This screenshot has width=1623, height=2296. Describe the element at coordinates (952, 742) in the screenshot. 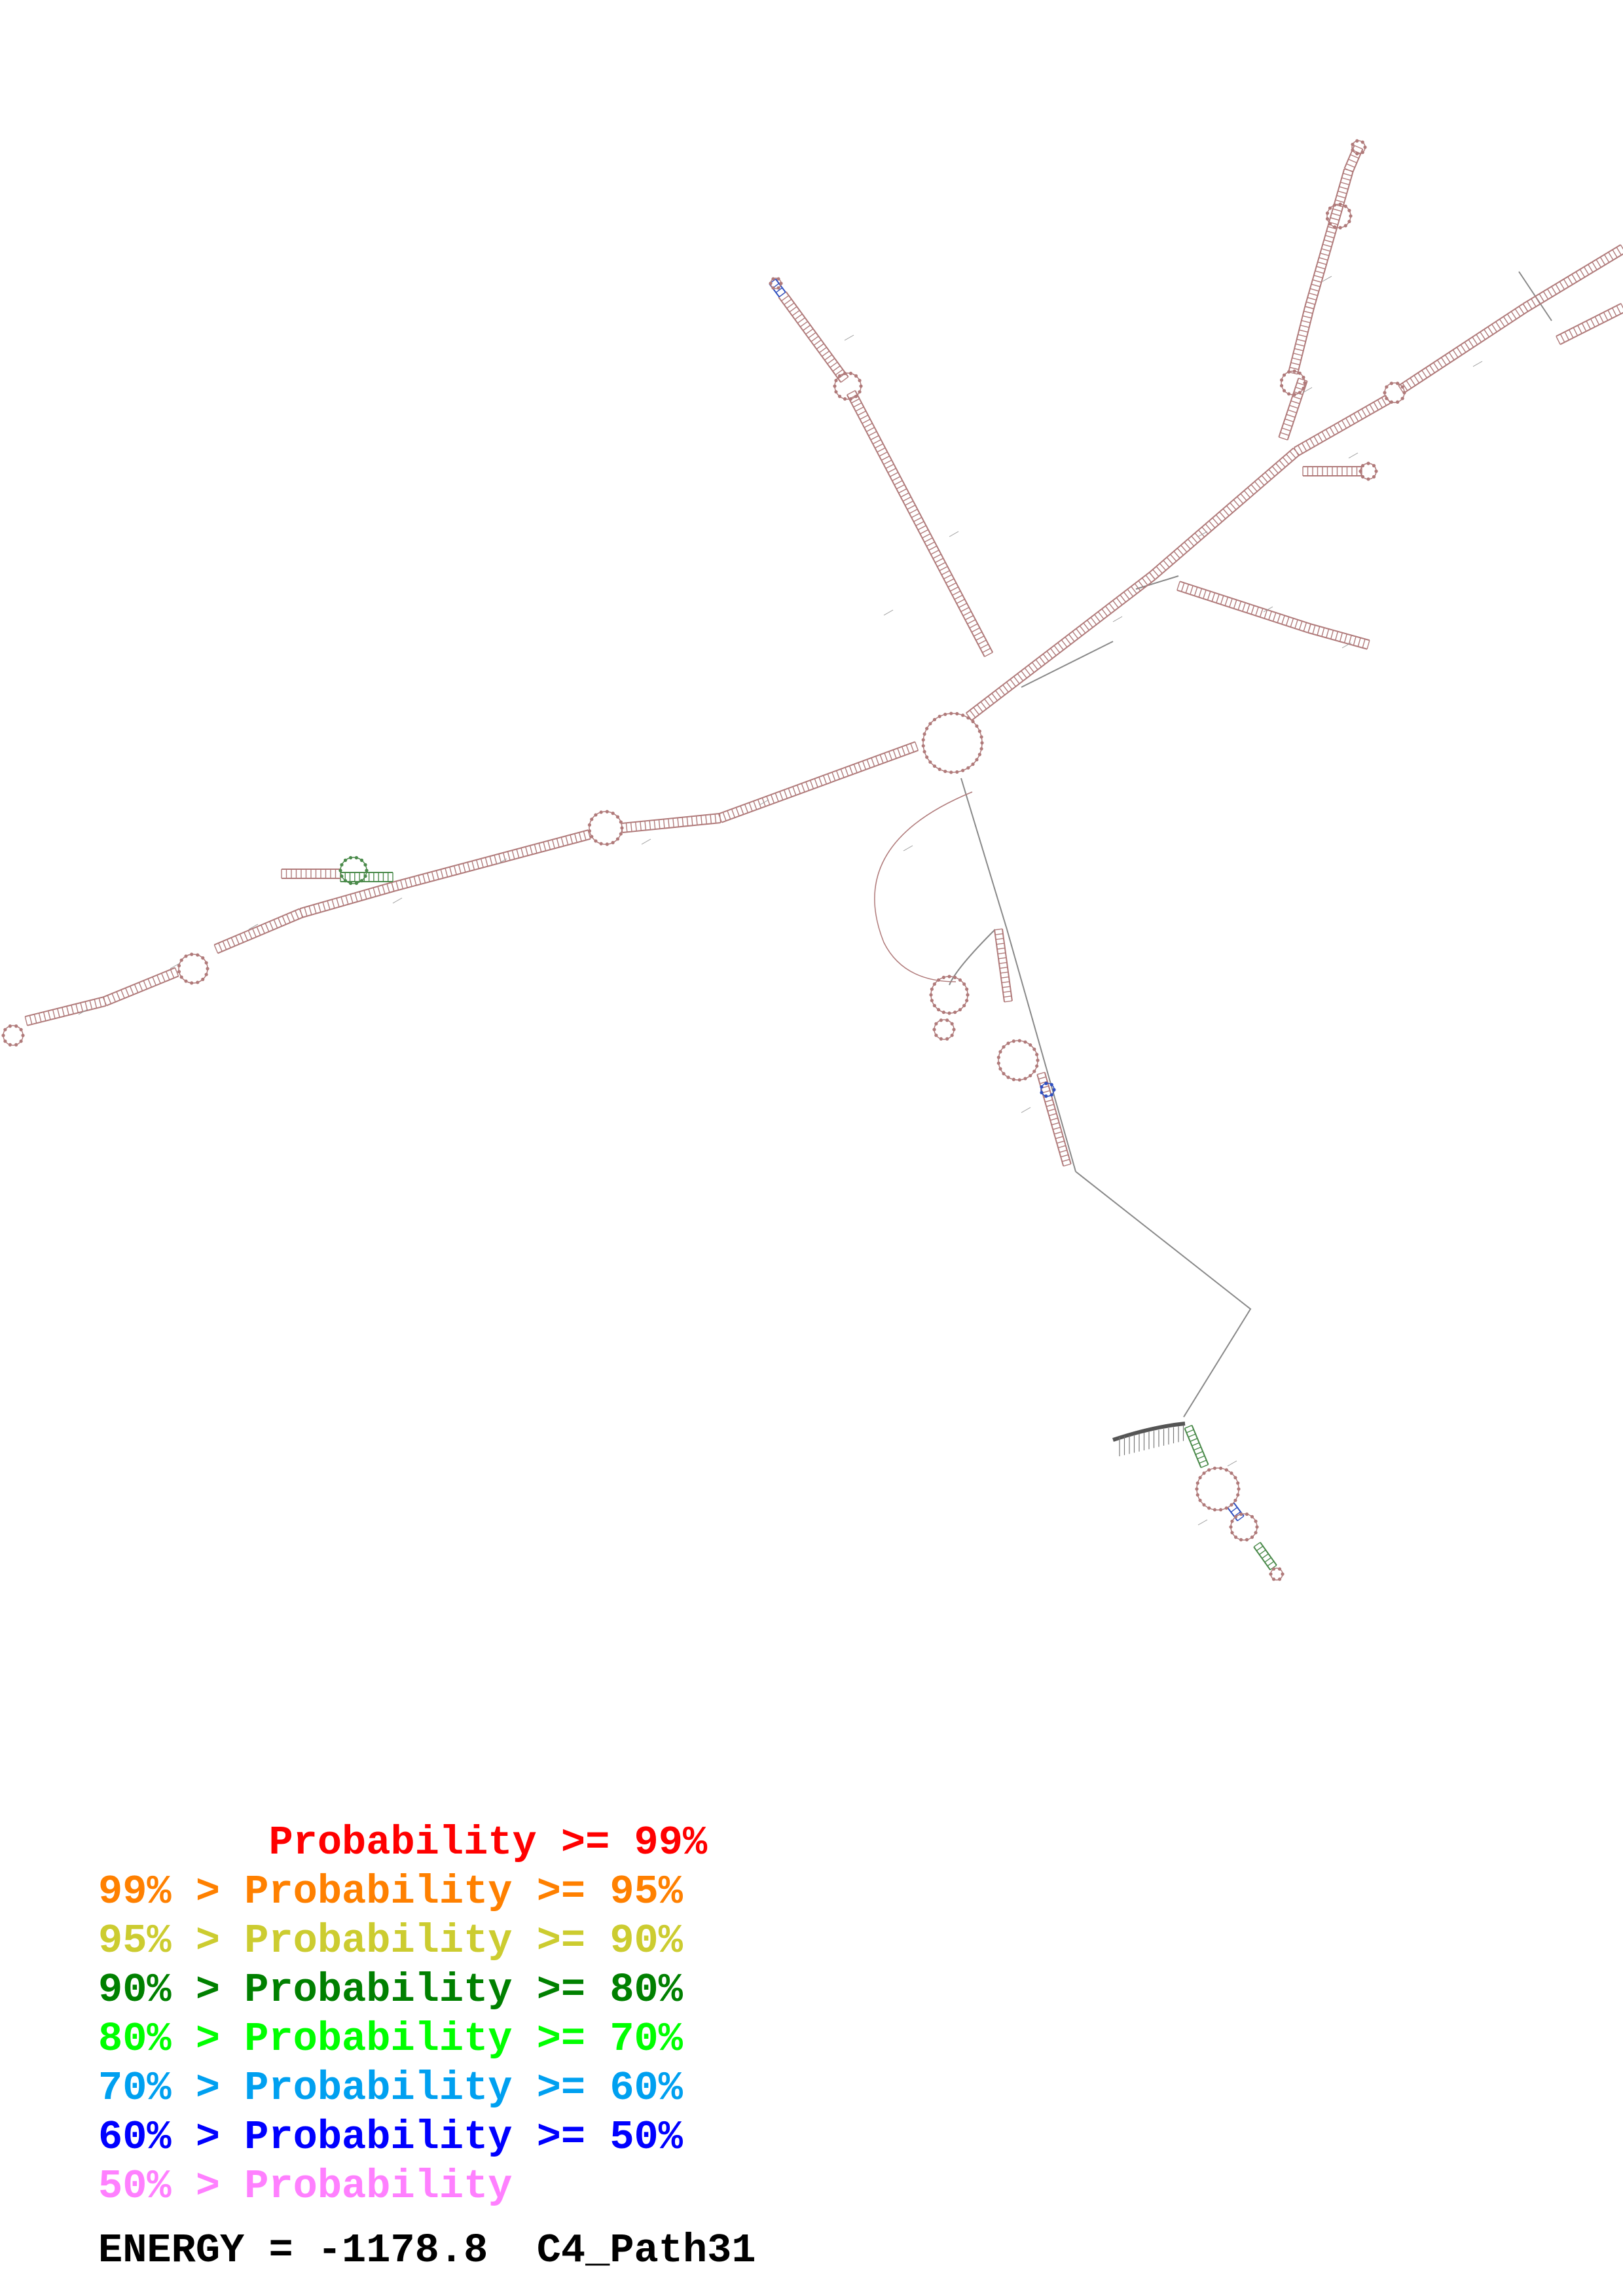

I see `central-multiloop` at that location.